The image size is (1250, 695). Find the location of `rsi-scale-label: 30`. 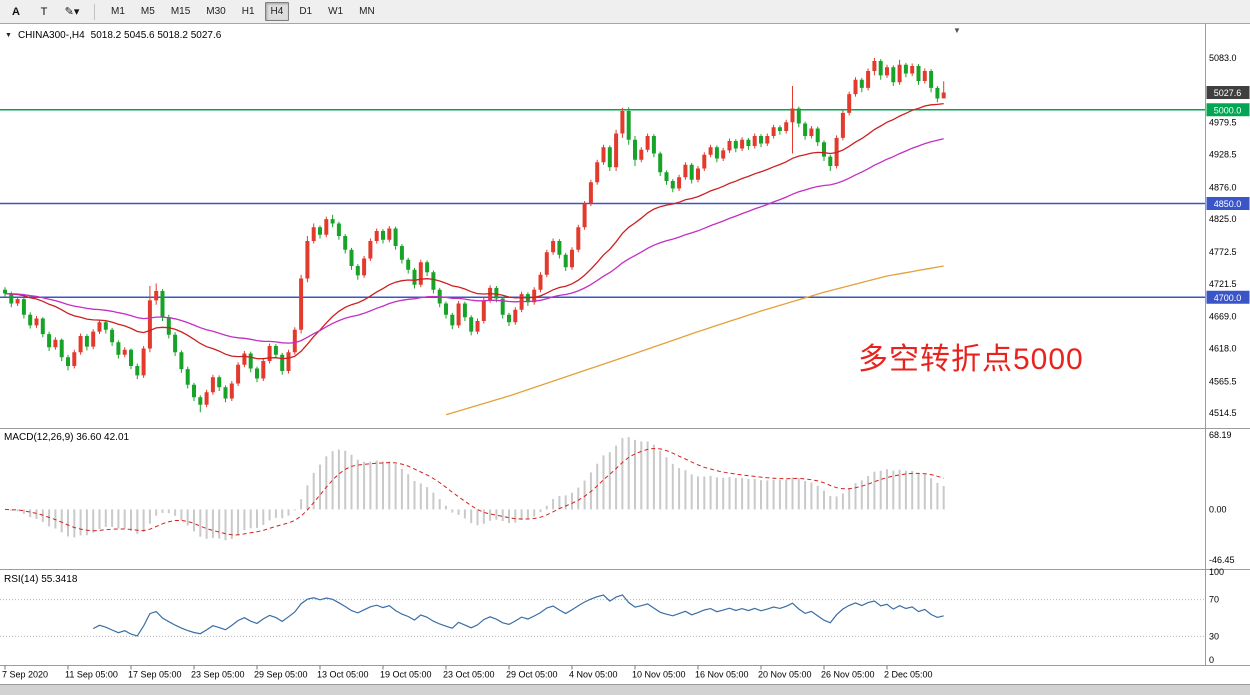

rsi-scale-label: 30 is located at coordinates (1214, 636).